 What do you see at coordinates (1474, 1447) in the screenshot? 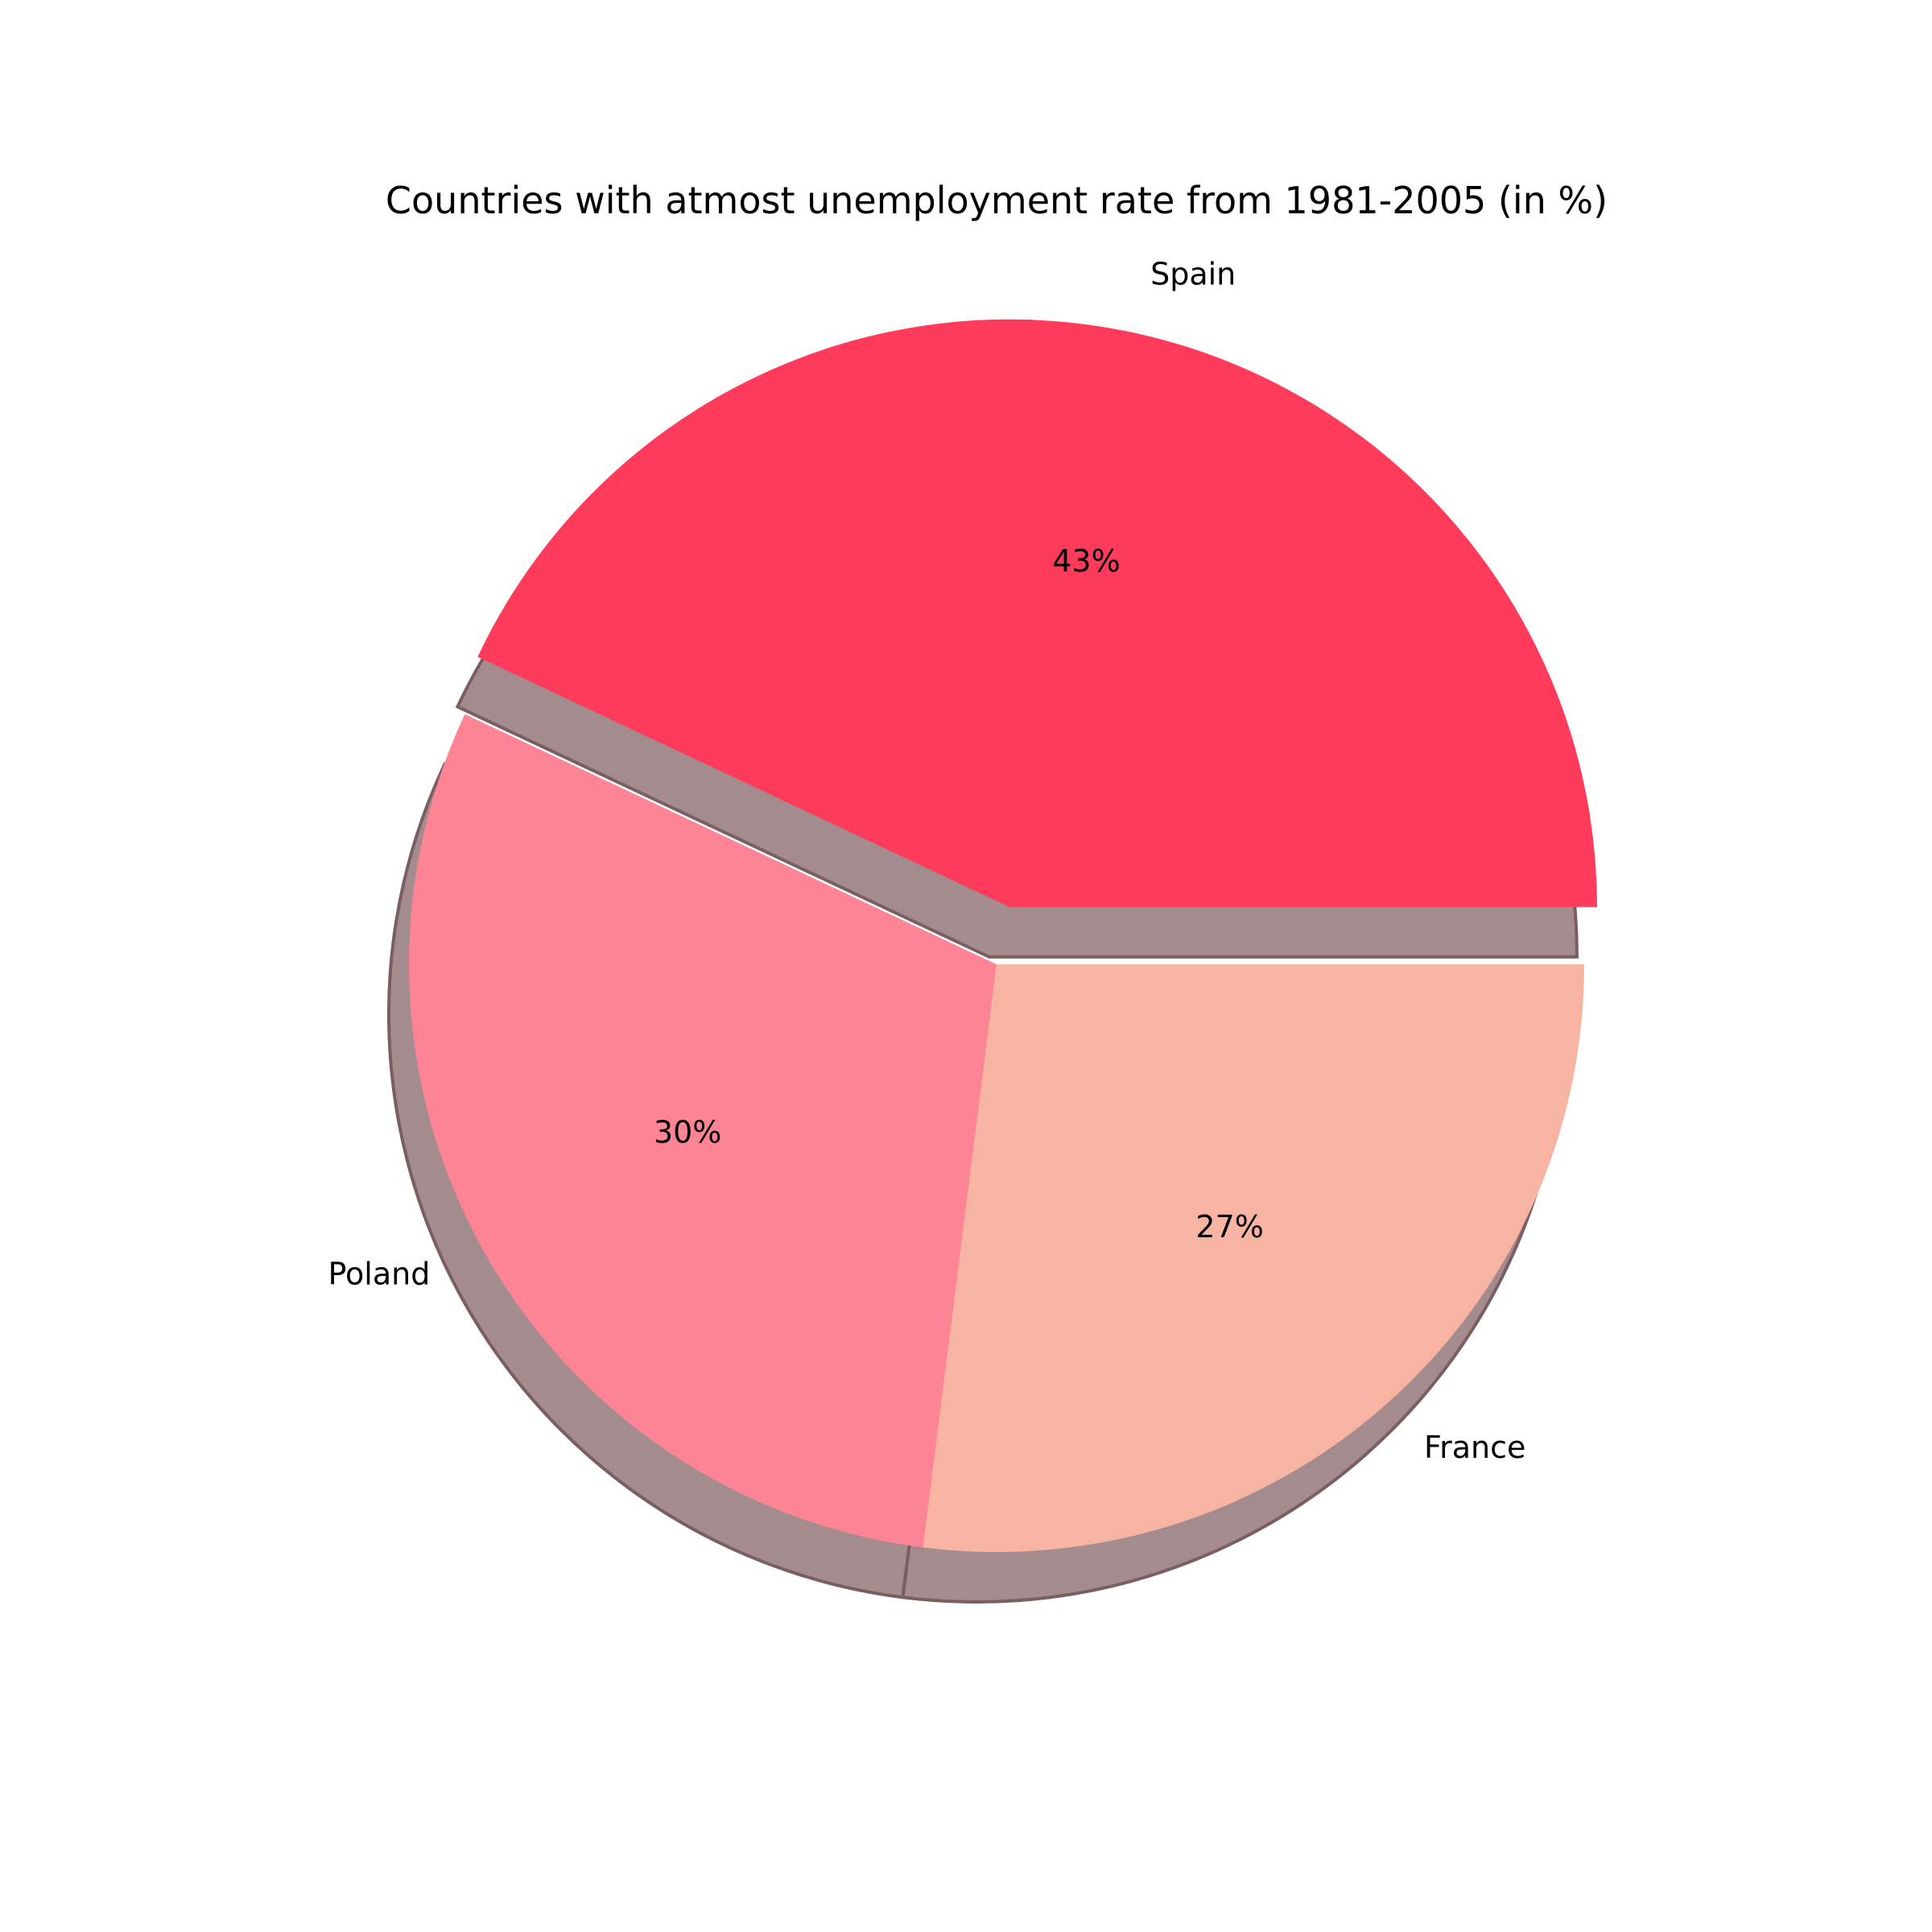
I see `slice-label-france: France` at bounding box center [1474, 1447].